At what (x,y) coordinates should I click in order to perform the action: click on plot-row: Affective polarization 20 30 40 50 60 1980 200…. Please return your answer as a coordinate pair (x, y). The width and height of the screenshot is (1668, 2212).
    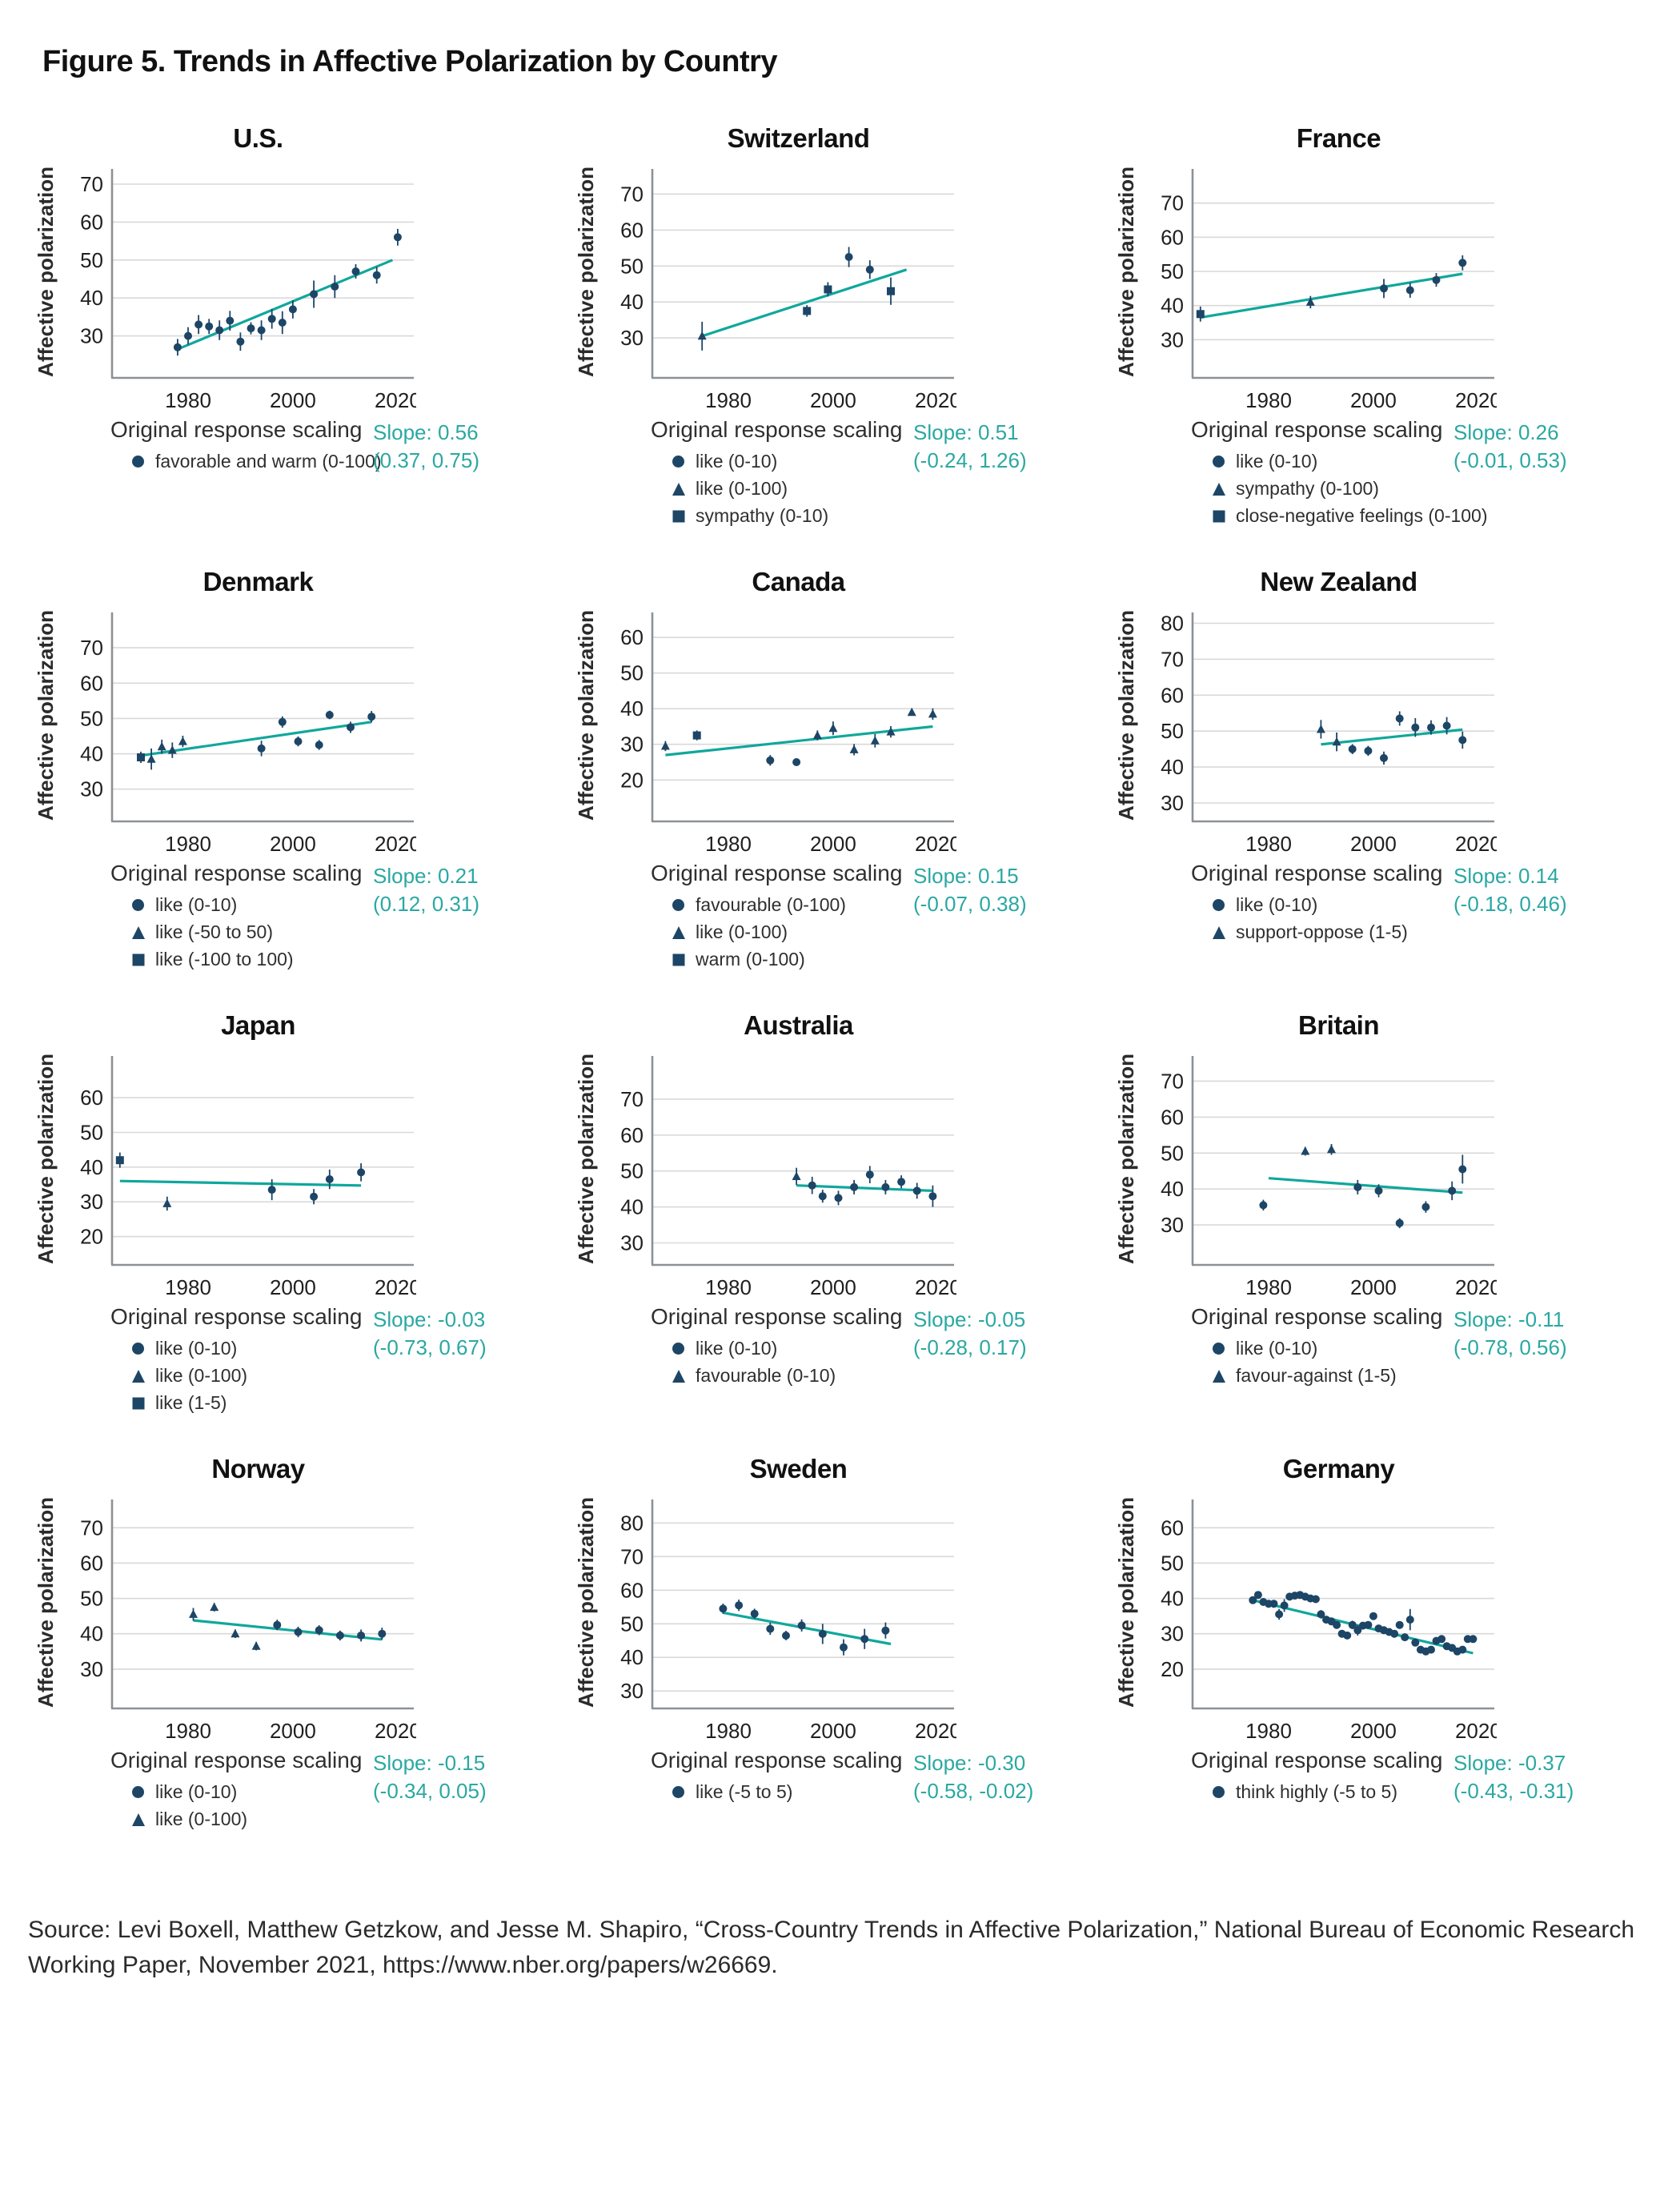
    Looking at the image, I should click on (834, 728).